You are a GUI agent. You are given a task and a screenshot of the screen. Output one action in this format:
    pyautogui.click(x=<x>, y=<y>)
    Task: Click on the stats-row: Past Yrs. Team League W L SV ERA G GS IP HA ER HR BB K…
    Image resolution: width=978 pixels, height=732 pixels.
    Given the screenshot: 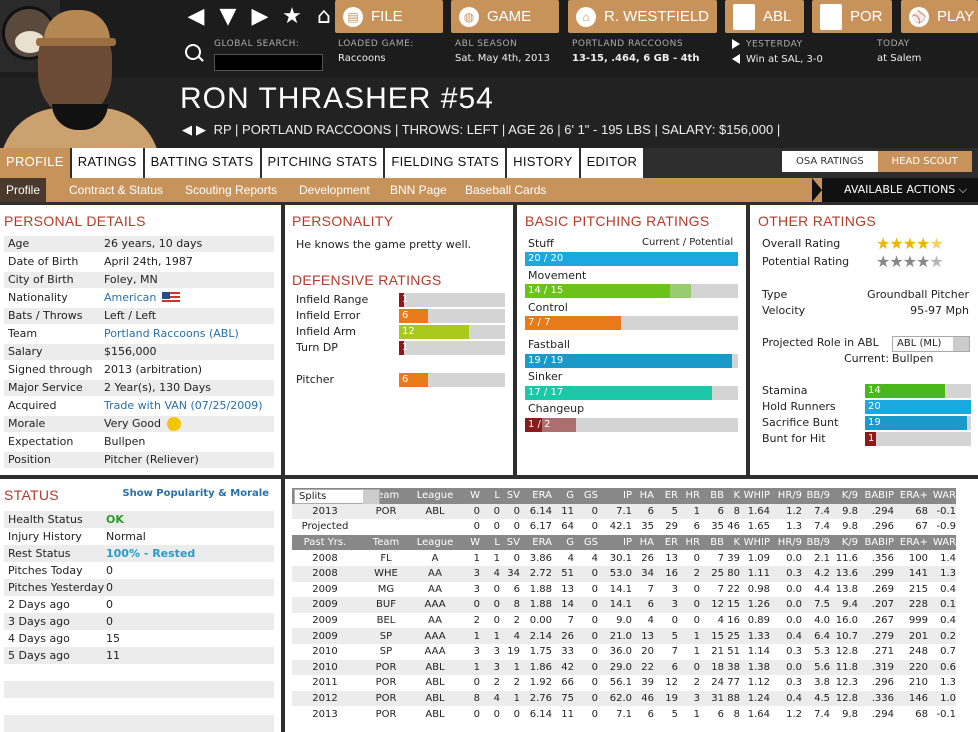 What is the action you would take?
    pyautogui.click(x=624, y=542)
    